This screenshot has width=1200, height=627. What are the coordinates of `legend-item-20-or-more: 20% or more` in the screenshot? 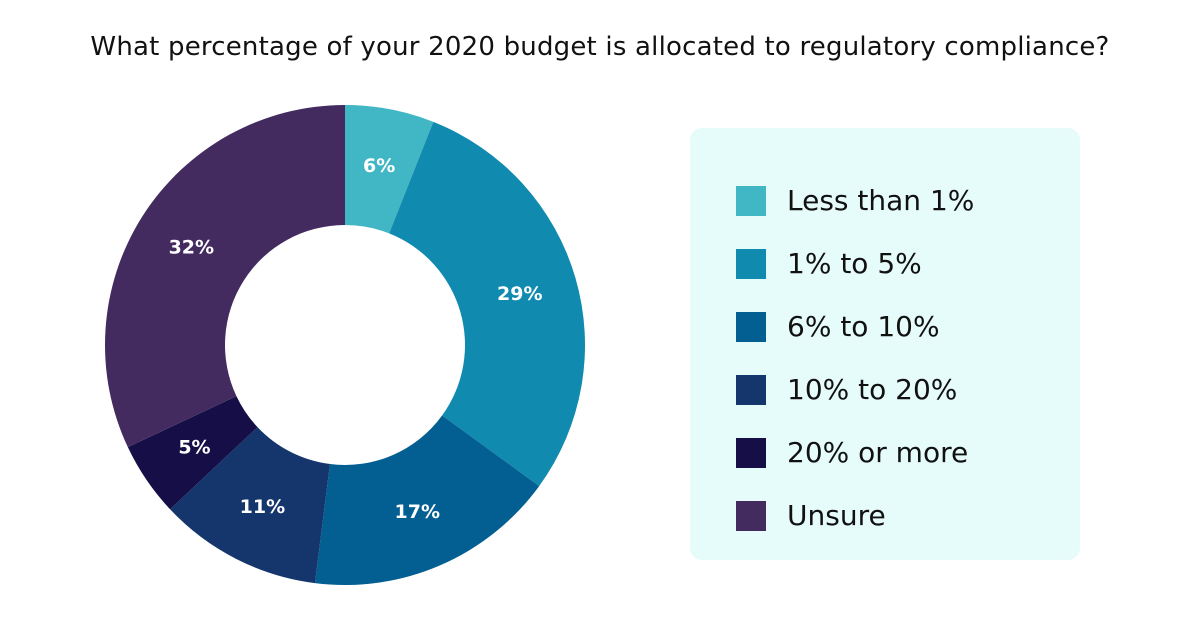 It's located at (908, 452).